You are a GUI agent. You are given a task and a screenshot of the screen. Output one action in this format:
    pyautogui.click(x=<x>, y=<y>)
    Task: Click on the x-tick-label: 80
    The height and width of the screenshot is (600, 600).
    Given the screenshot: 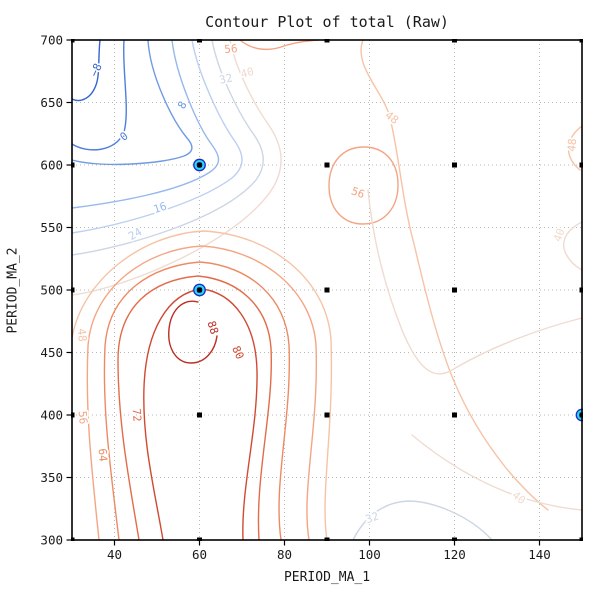 What is the action you would take?
    pyautogui.click(x=284, y=554)
    